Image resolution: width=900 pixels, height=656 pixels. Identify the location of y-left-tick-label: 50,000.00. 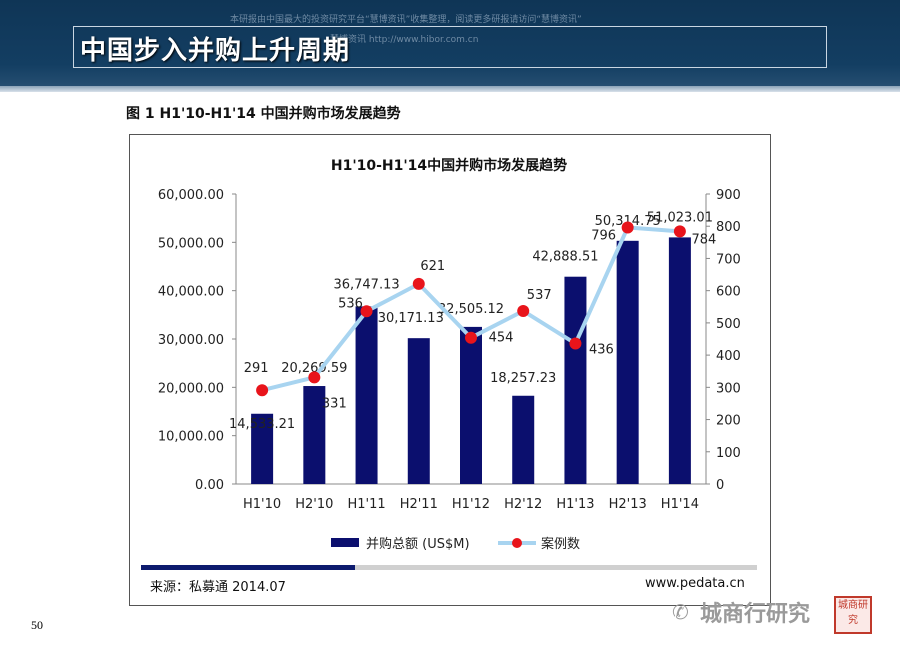
(191, 243).